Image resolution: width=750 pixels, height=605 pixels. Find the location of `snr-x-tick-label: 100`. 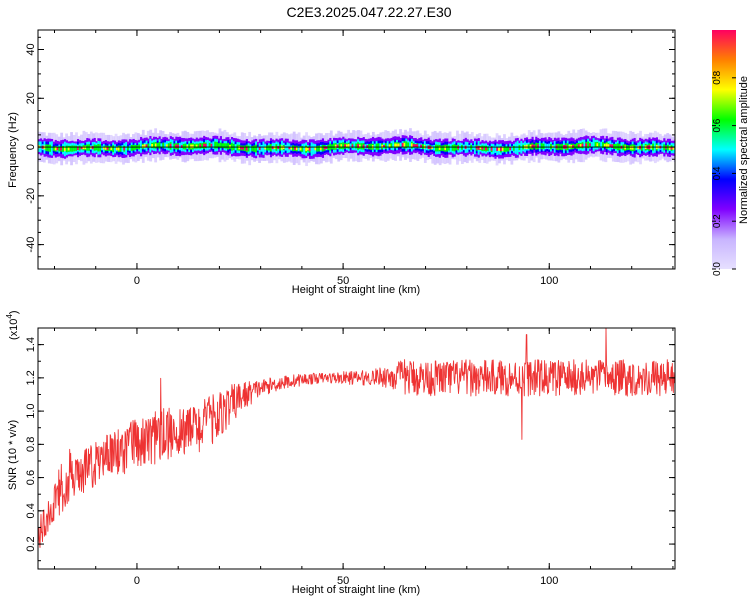

snr-x-tick-label: 100 is located at coordinates (549, 581).